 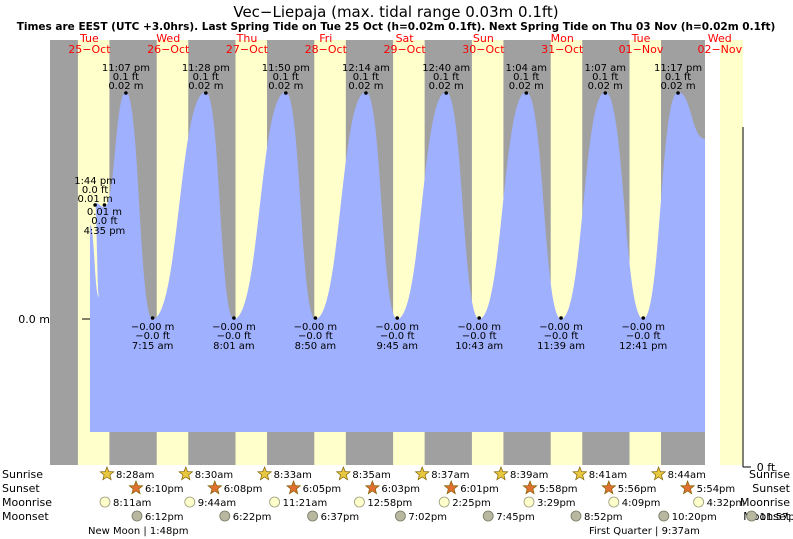 I want to click on moonset-time: 8:52pm, so click(x=603, y=517).